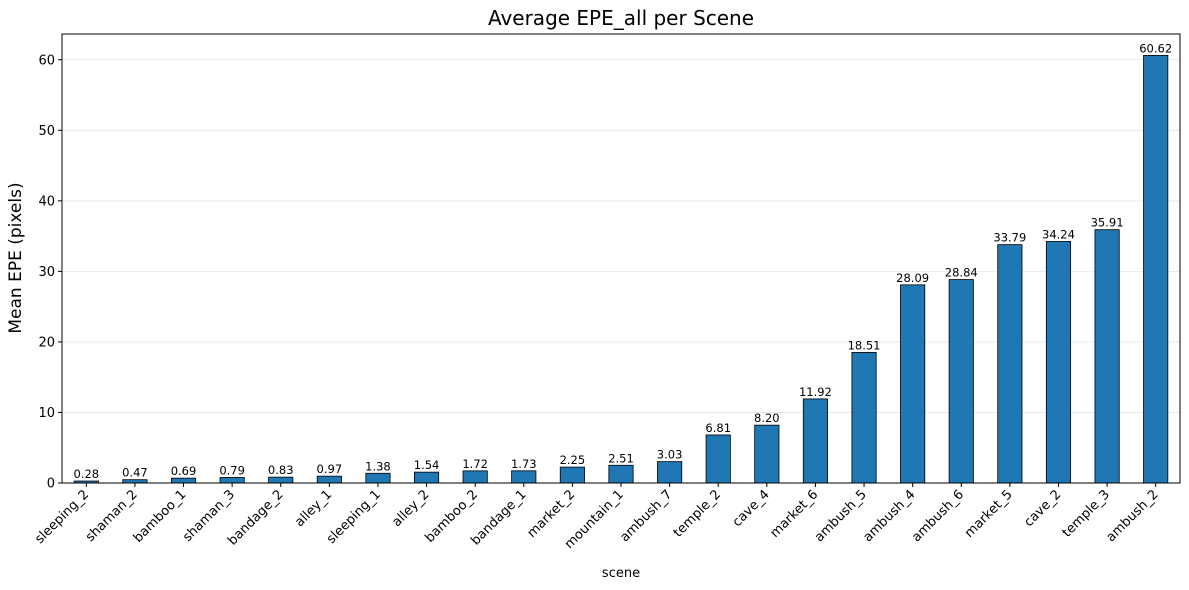  I want to click on x-axis-label: scene, so click(621, 573).